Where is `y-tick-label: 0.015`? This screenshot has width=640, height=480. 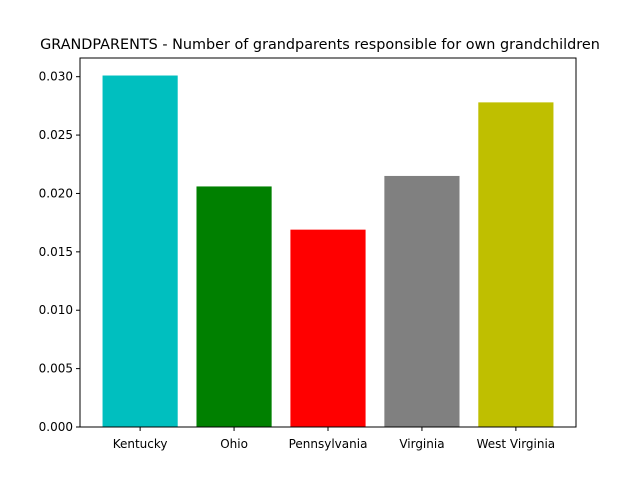
y-tick-label: 0.015 is located at coordinates (56, 252).